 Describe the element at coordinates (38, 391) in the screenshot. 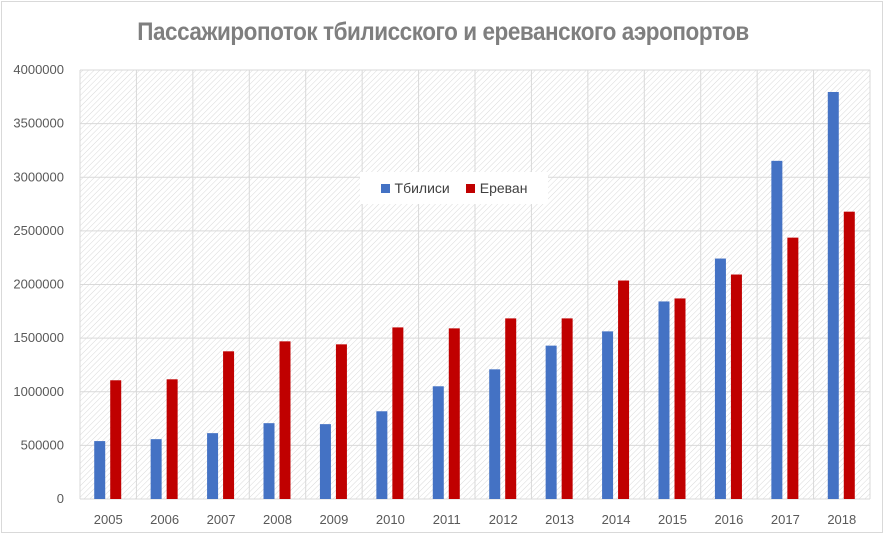

I see `y-tick-label: 1000000` at that location.